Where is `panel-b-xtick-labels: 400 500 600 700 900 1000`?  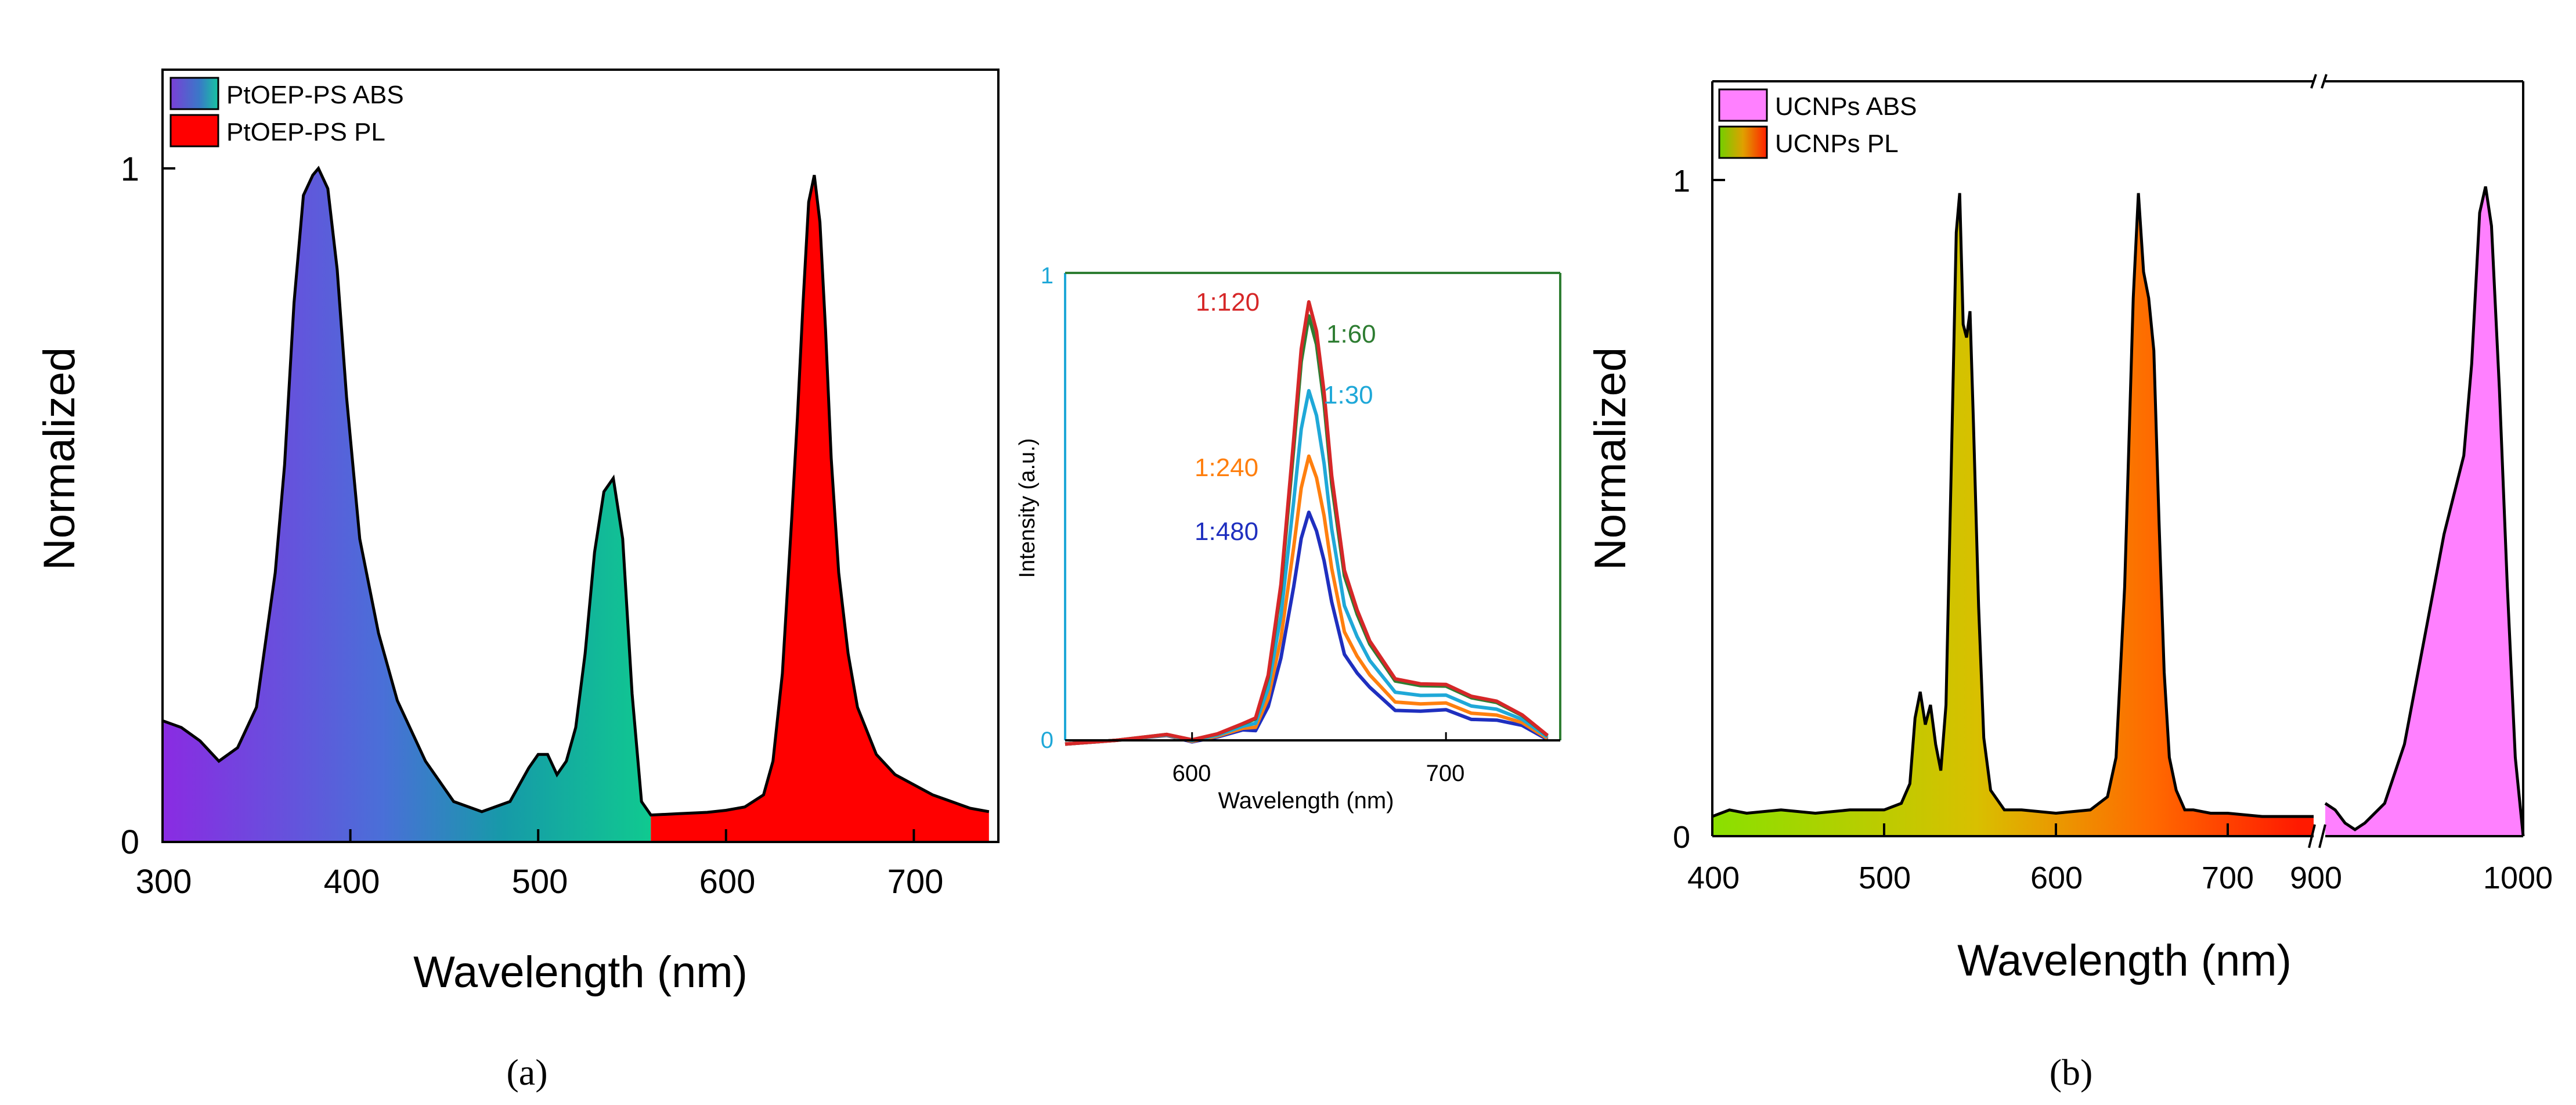
panel-b-xtick-labels: 400 500 600 700 900 1000 is located at coordinates (2120, 878).